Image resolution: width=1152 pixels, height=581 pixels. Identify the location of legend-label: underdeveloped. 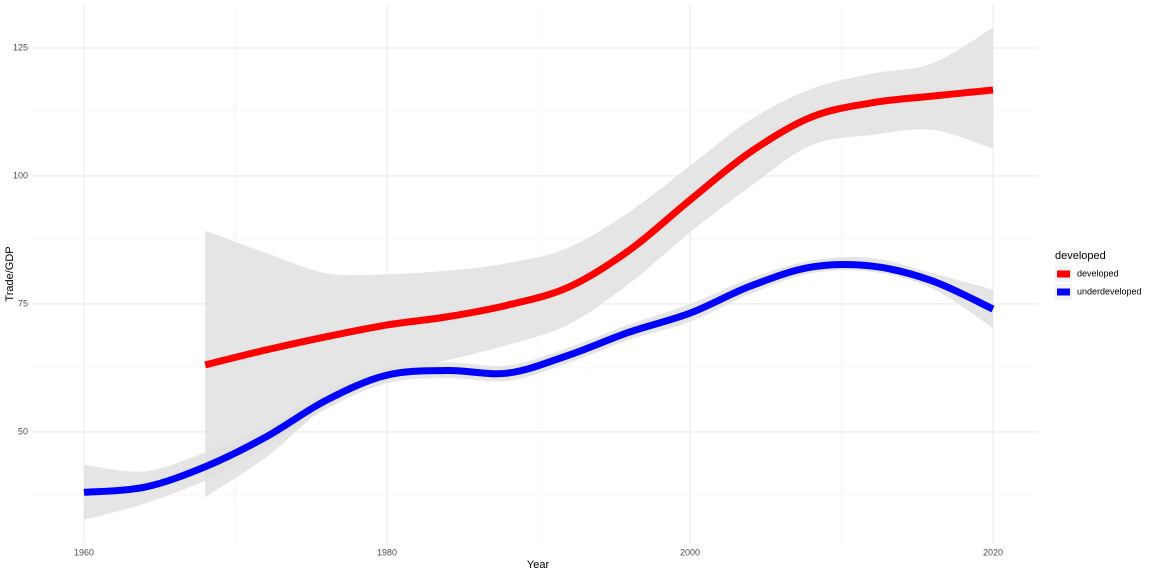
(1109, 291).